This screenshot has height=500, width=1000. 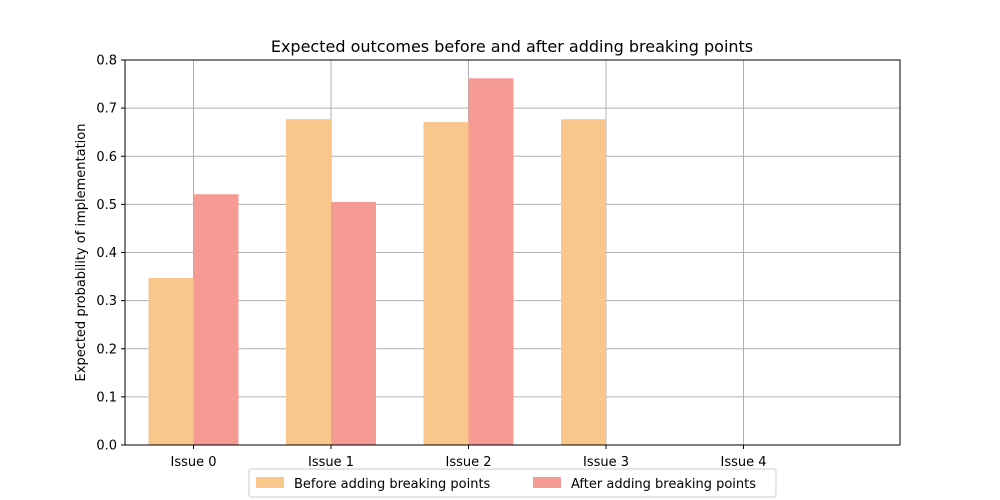 What do you see at coordinates (270, 482) in the screenshot?
I see `legend-swatch-before` at bounding box center [270, 482].